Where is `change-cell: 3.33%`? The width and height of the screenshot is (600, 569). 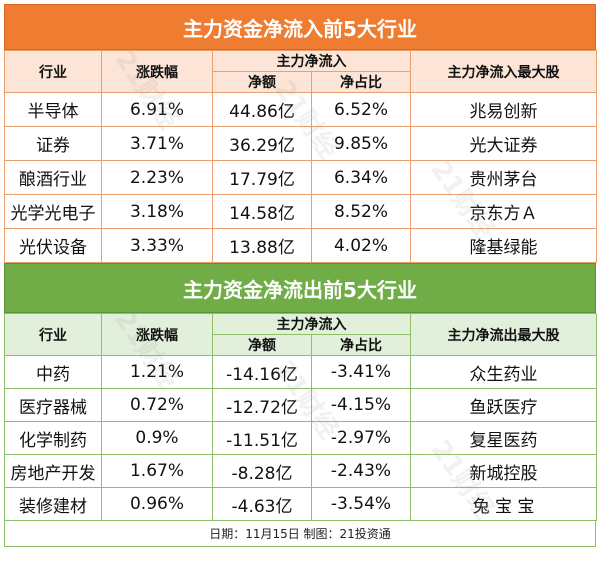
change-cell: 3.33% is located at coordinates (157, 245).